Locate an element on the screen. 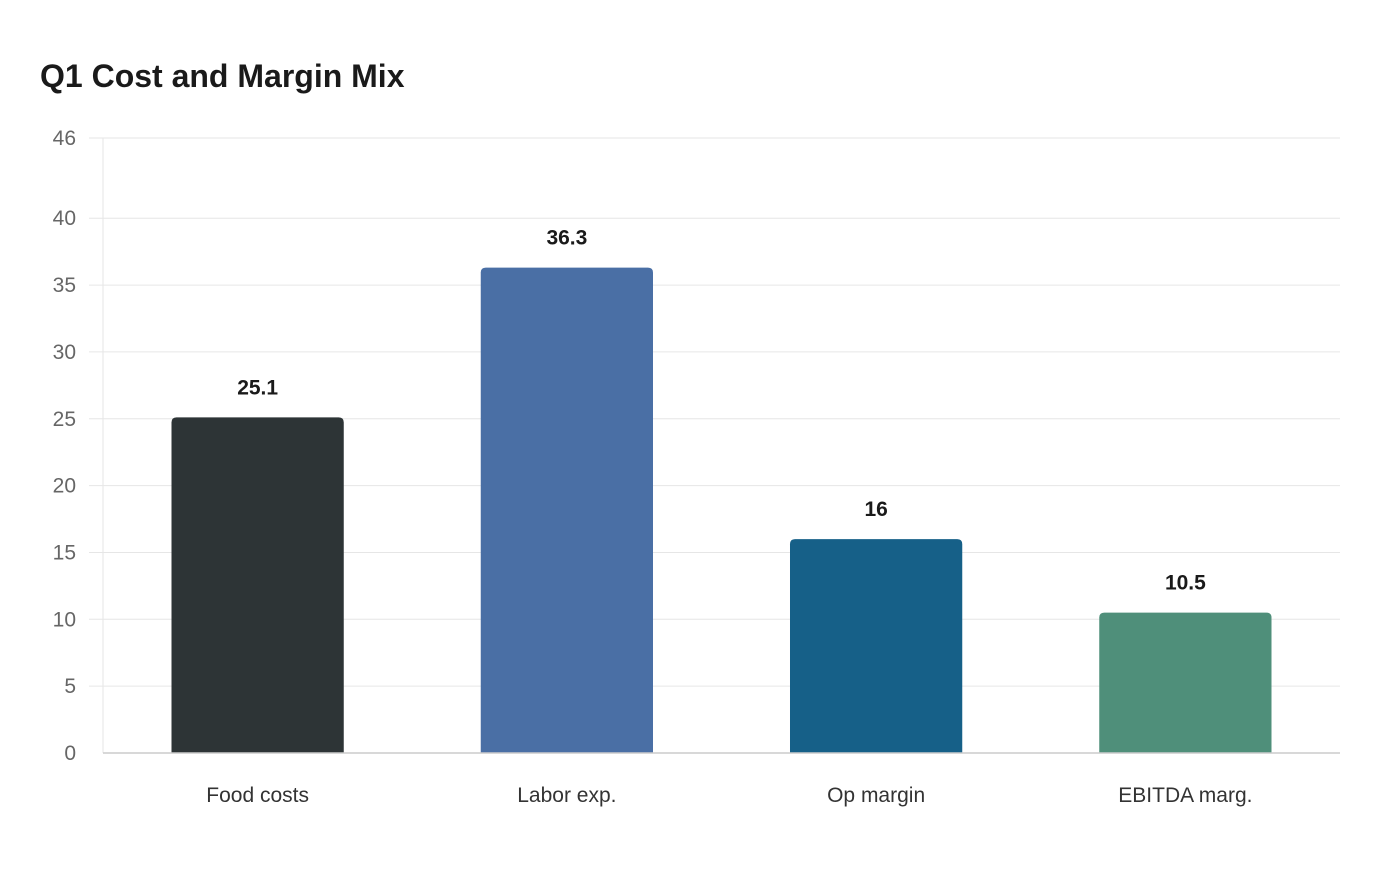 Image resolution: width=1400 pixels, height=880 pixels. data-label: 10.5 is located at coordinates (1185, 583).